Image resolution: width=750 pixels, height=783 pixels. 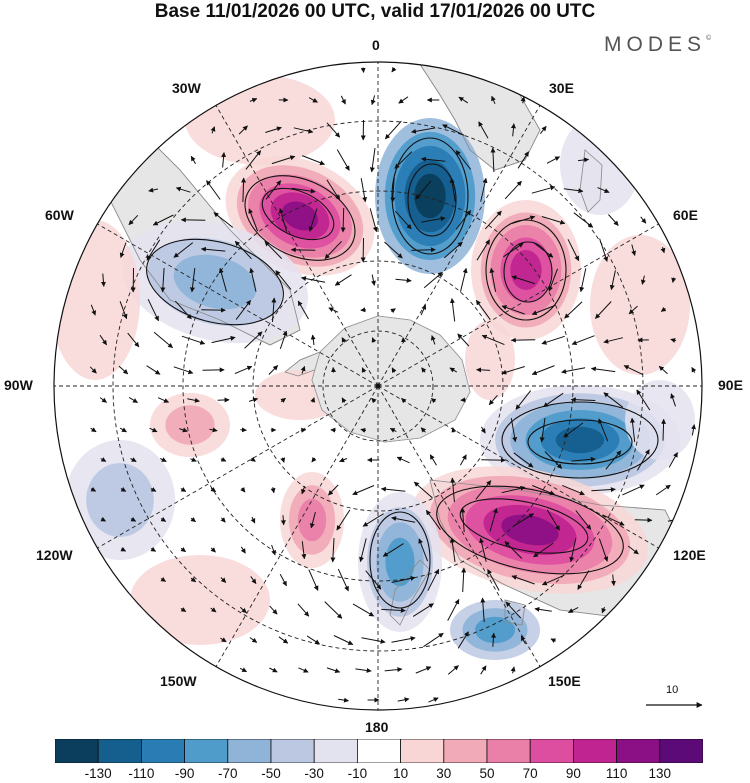 What do you see at coordinates (54, 555) in the screenshot?
I see `lon-label-120w: 120W` at bounding box center [54, 555].